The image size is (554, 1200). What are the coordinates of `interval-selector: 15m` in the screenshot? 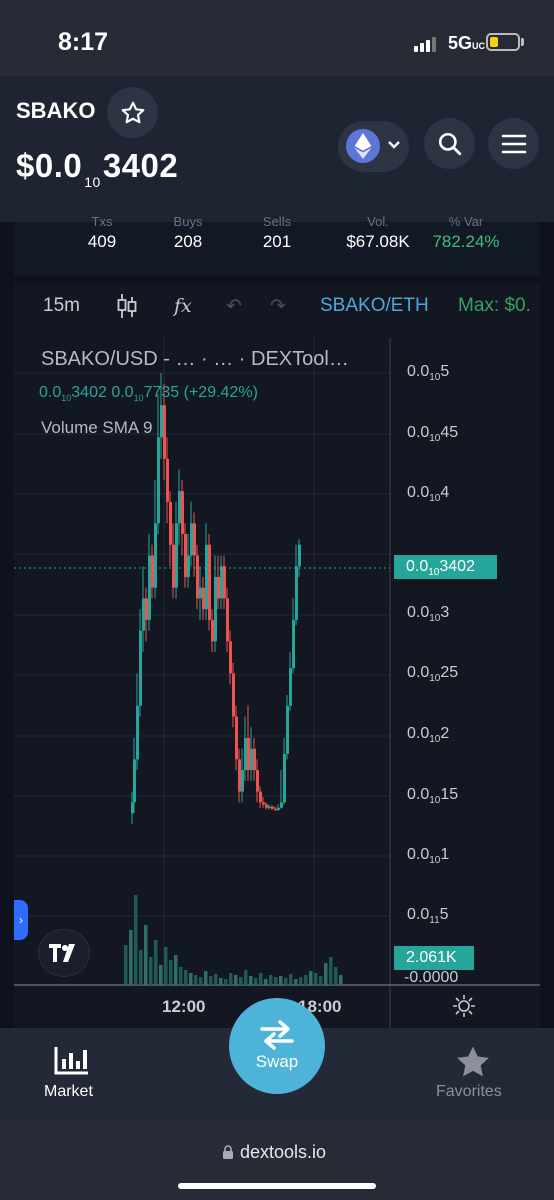 It's located at (61, 305).